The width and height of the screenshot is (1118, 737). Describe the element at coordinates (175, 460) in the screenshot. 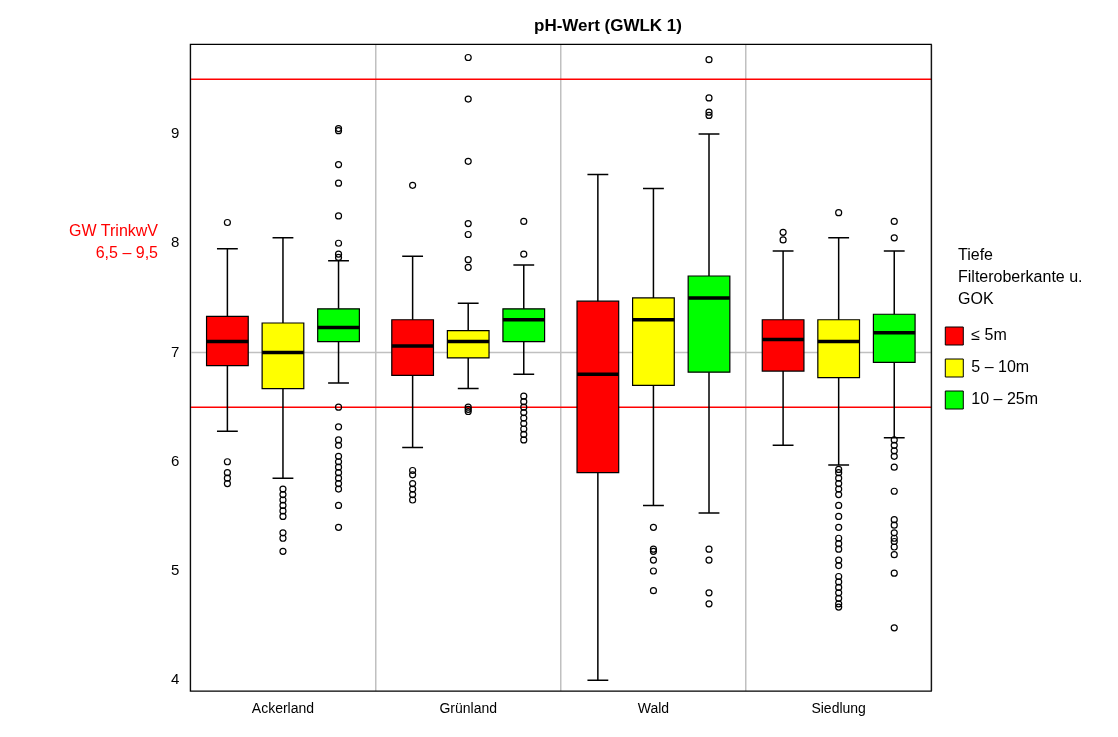

I see `y-tick-label: 6` at that location.